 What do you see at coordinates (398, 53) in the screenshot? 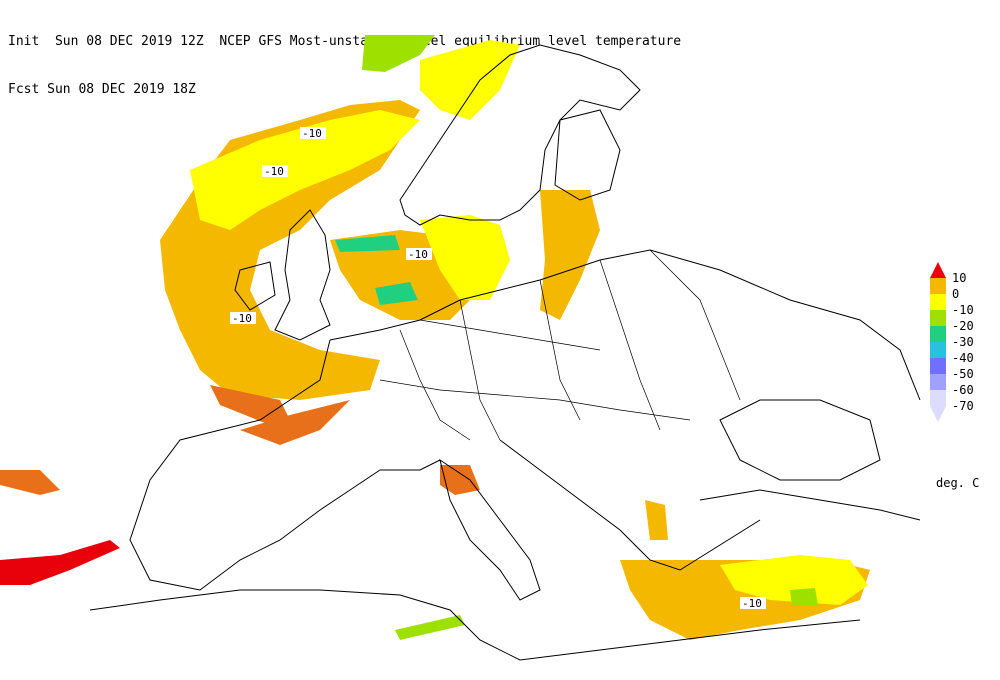
I see `field-lime-norway` at bounding box center [398, 53].